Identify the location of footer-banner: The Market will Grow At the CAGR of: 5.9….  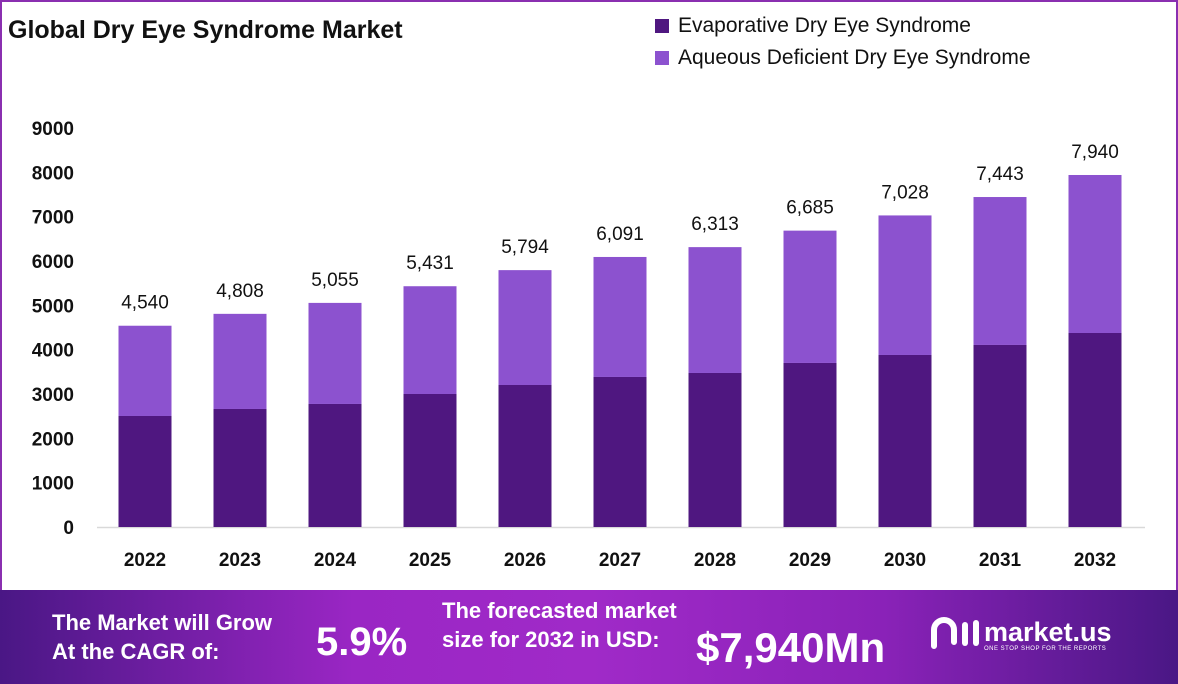
(589, 637).